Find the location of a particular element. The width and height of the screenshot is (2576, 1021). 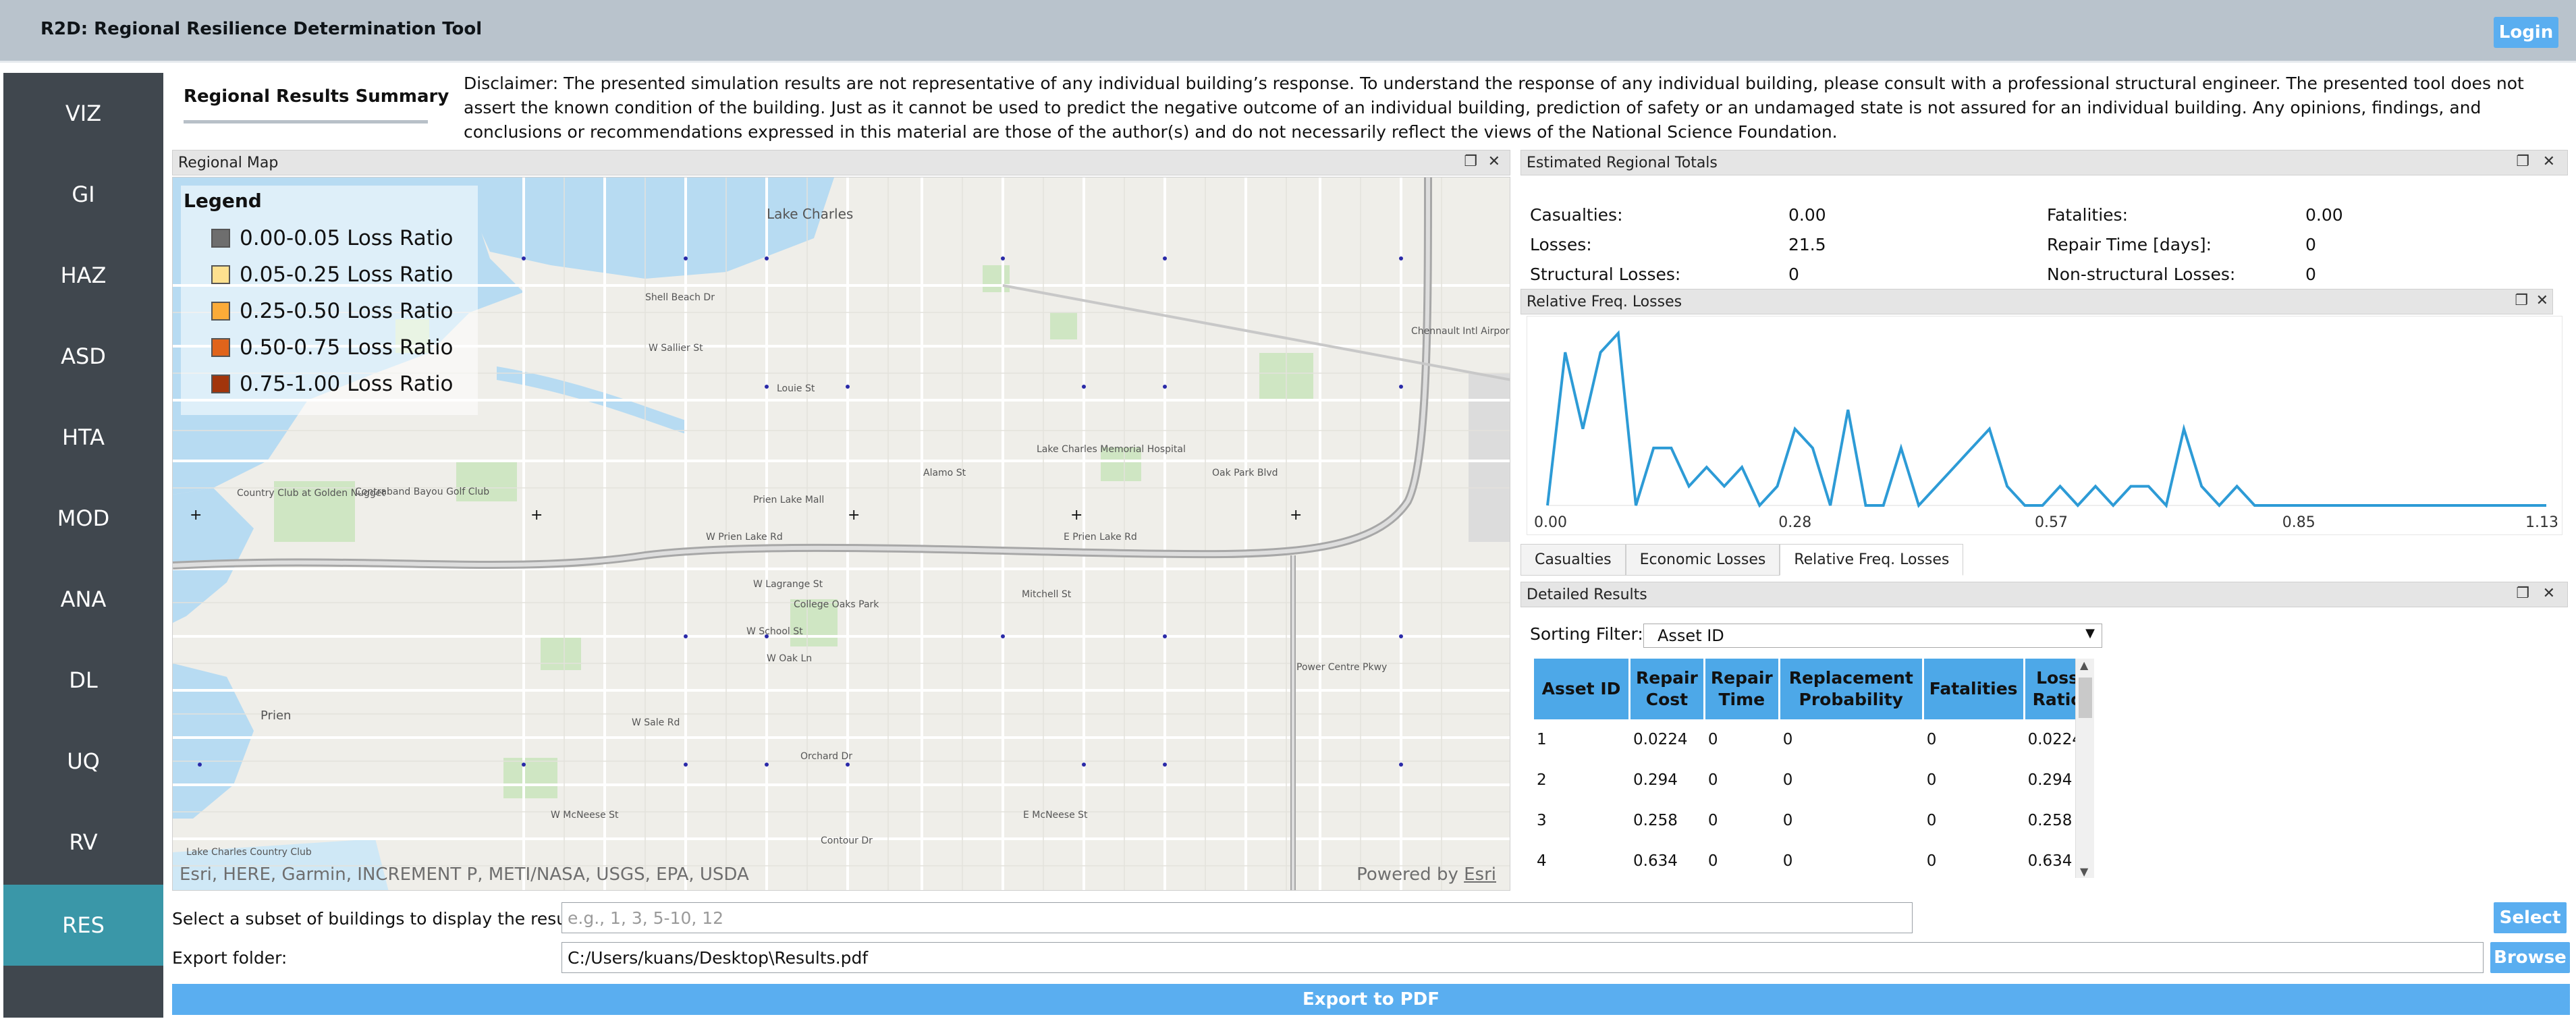

legend-label: 0.00-0.05 Loss Ratio is located at coordinates (347, 238).